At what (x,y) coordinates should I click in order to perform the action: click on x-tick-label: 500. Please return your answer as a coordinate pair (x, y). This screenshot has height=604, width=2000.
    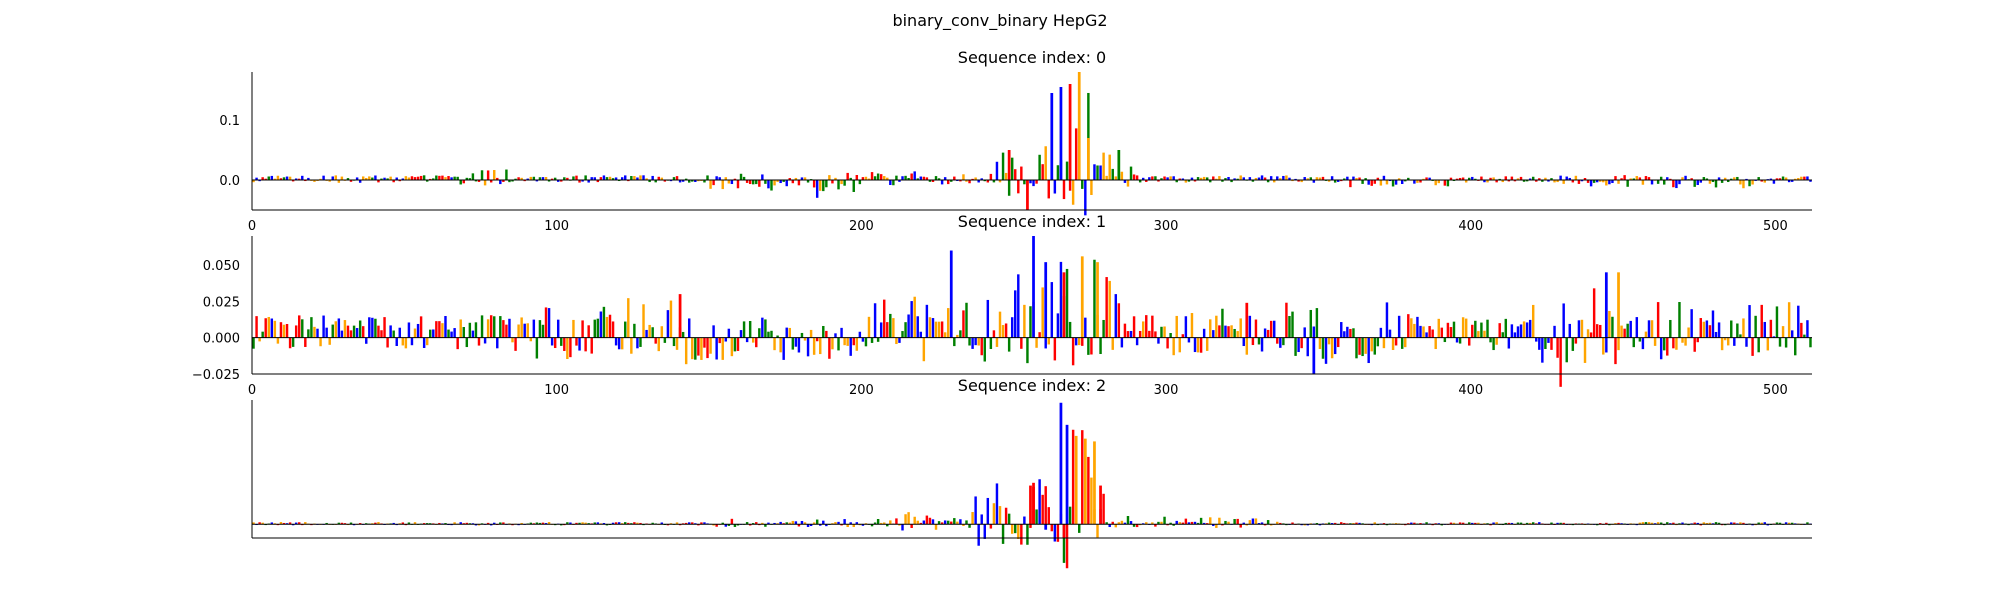
    Looking at the image, I should click on (1775, 390).